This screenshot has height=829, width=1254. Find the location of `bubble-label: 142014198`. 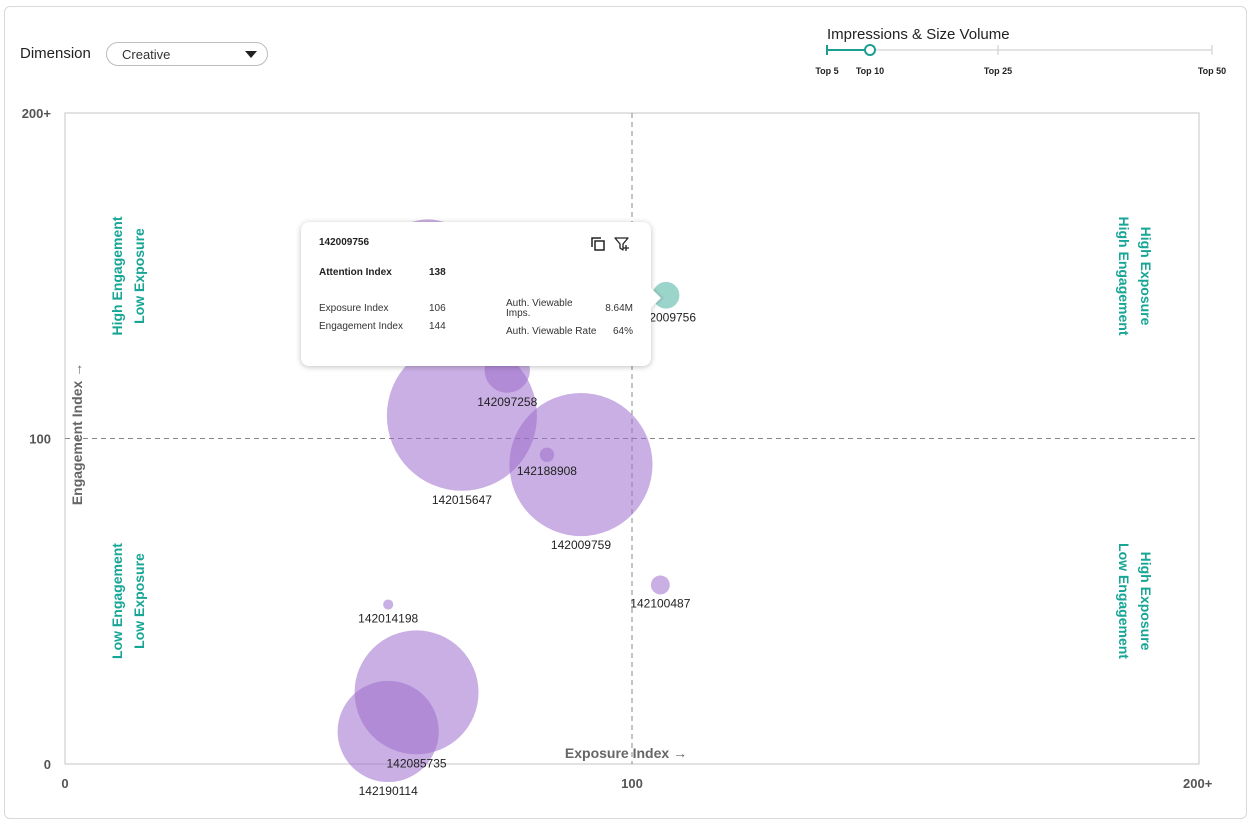

bubble-label: 142014198 is located at coordinates (388, 619).